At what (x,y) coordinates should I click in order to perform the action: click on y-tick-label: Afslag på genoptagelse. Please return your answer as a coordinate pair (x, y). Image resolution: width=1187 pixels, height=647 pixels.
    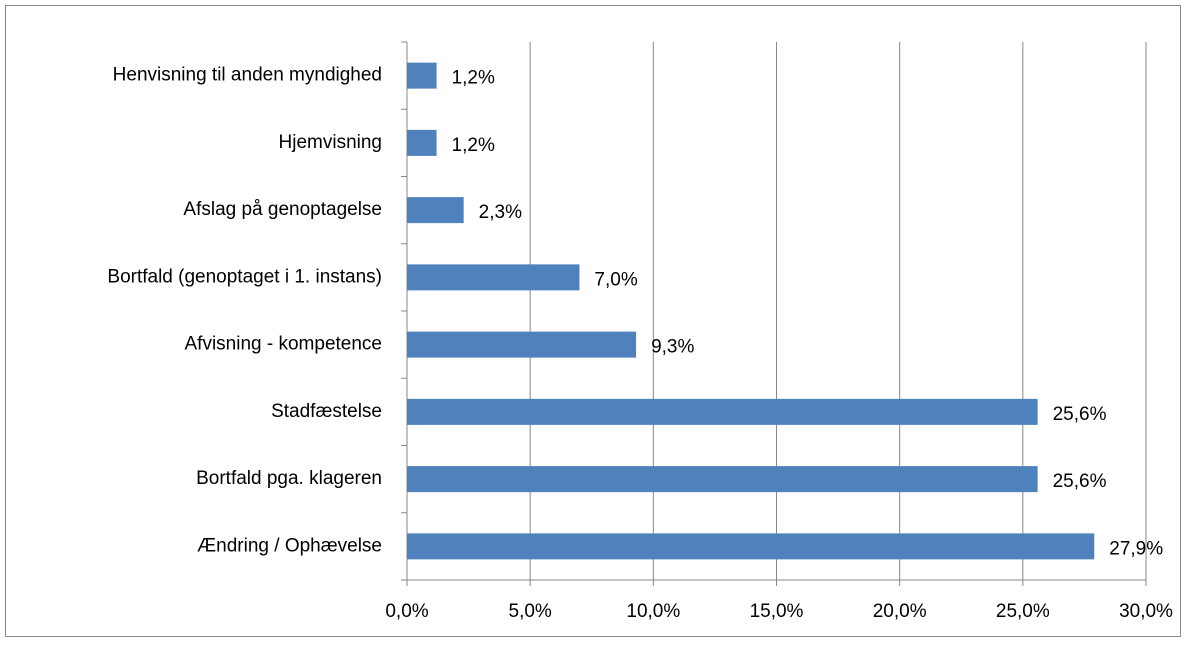
    Looking at the image, I should click on (282, 209).